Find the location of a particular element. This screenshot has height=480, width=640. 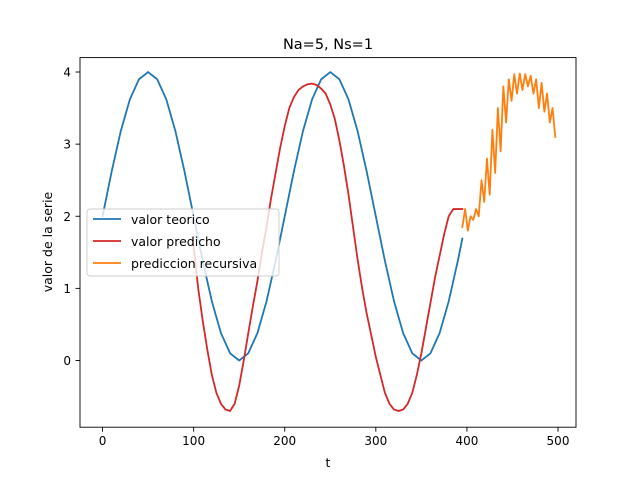

y-tick-label: 0 is located at coordinates (67, 361).